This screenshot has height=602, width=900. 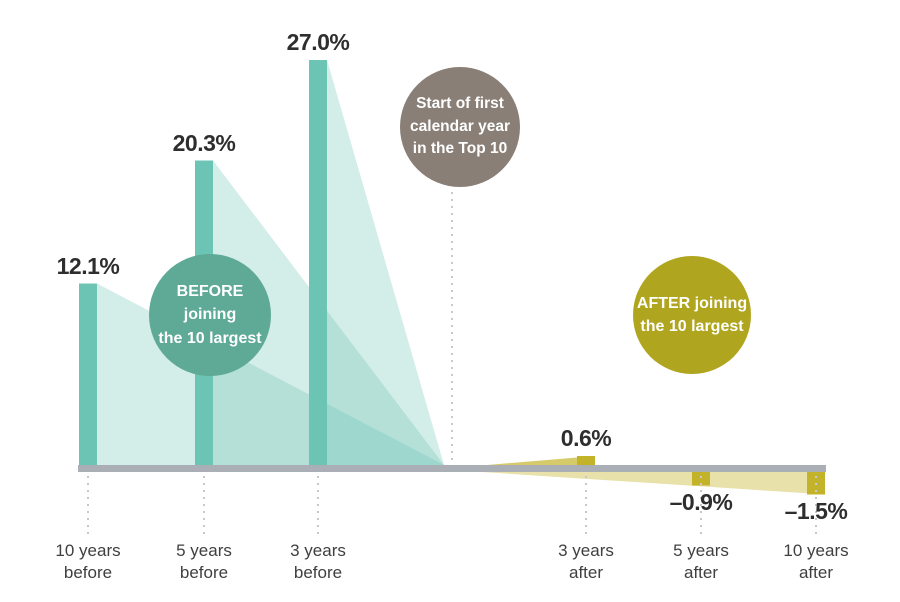 What do you see at coordinates (541, 460) in the screenshot?
I see `fan-after-upper` at bounding box center [541, 460].